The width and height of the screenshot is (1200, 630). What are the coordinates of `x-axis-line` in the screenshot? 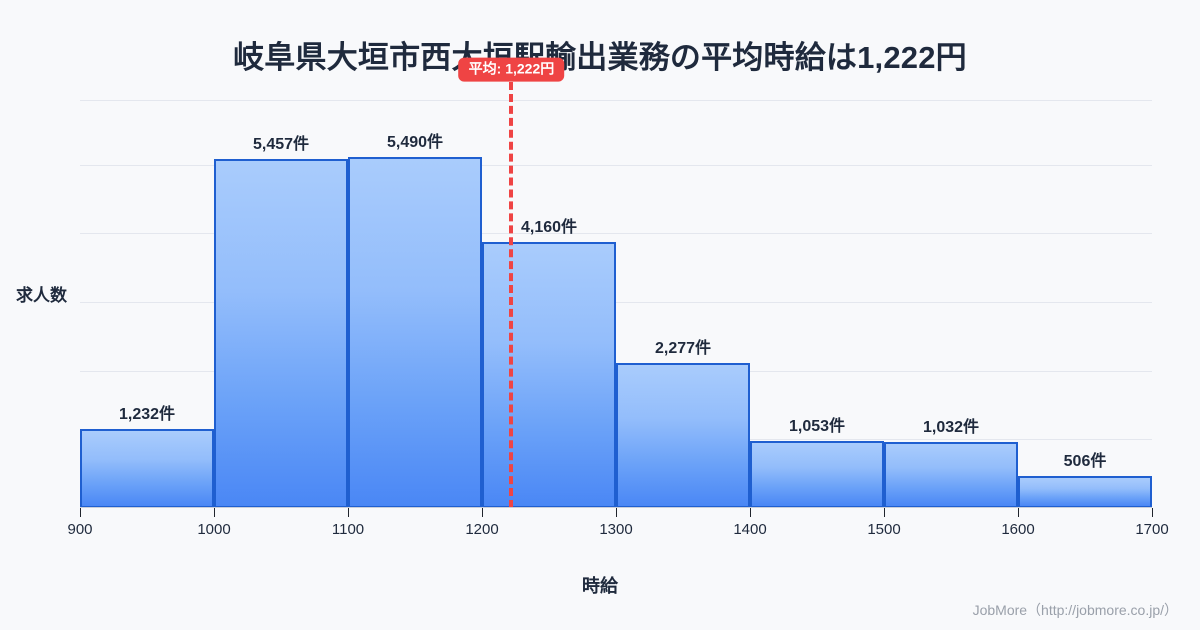 It's located at (616, 507).